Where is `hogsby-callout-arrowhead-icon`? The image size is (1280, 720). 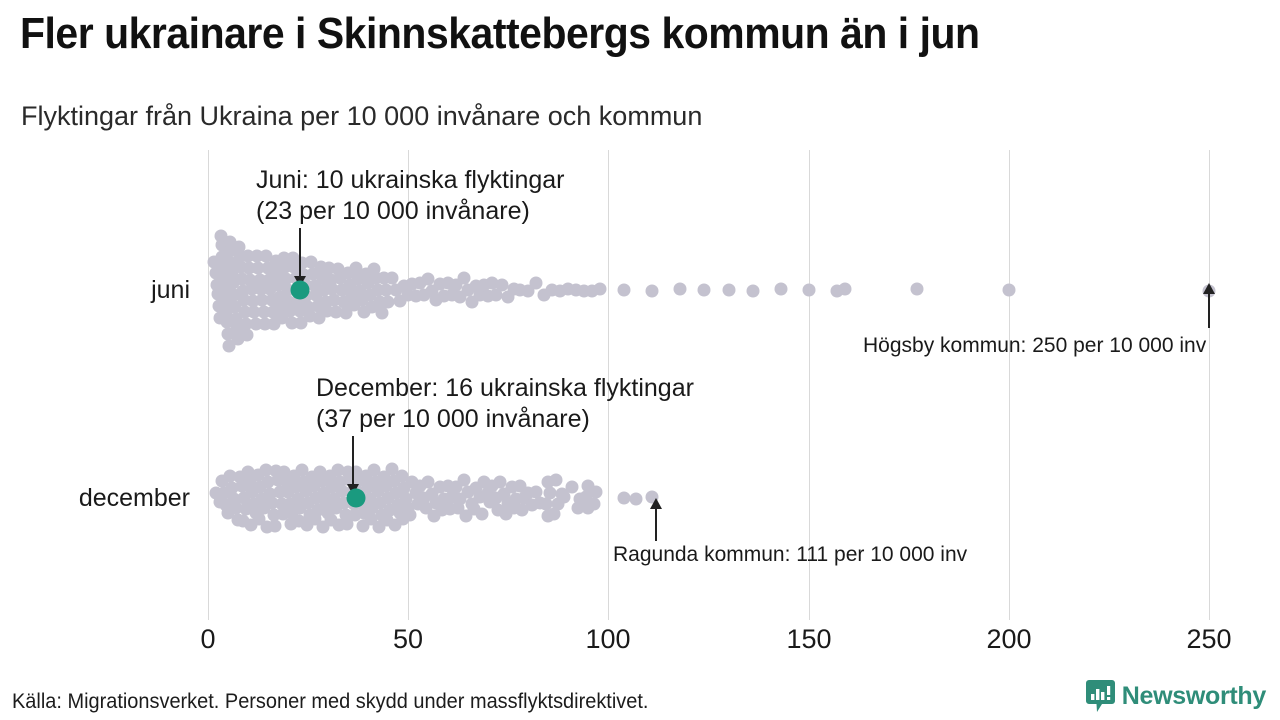
hogsby-callout-arrowhead-icon is located at coordinates (1209, 288).